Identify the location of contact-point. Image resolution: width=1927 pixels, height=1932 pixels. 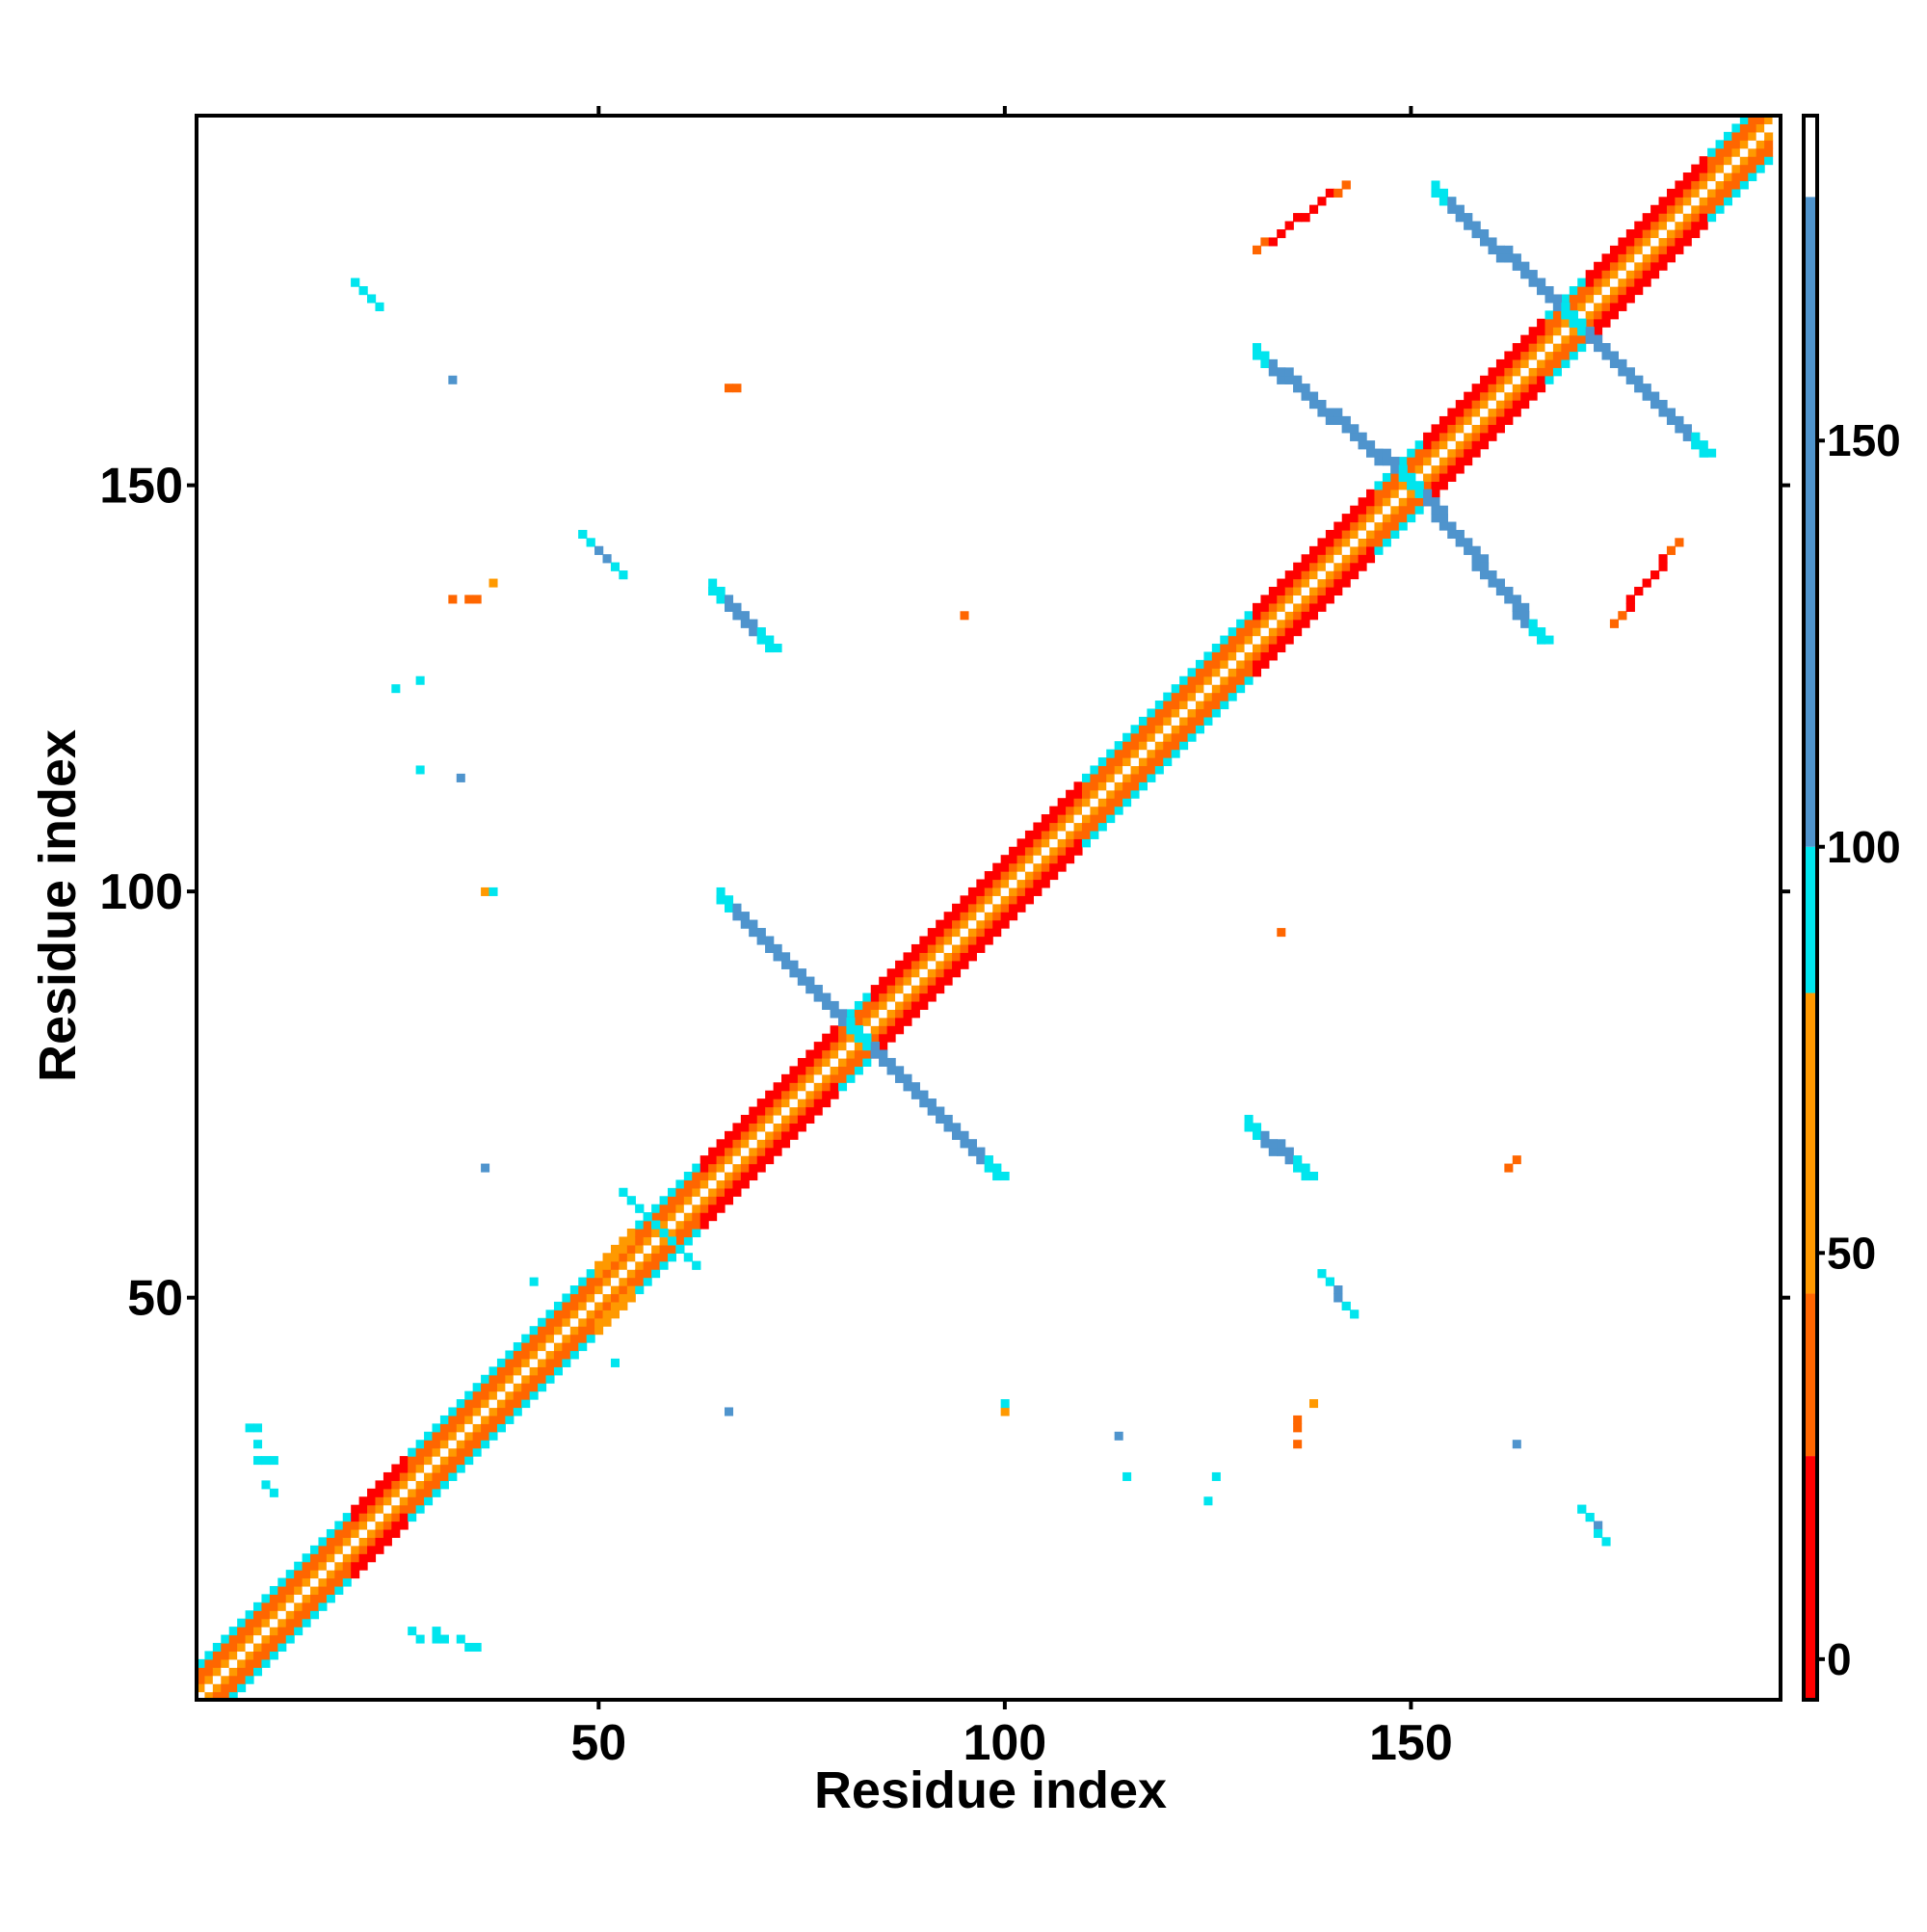
(266, 1485).